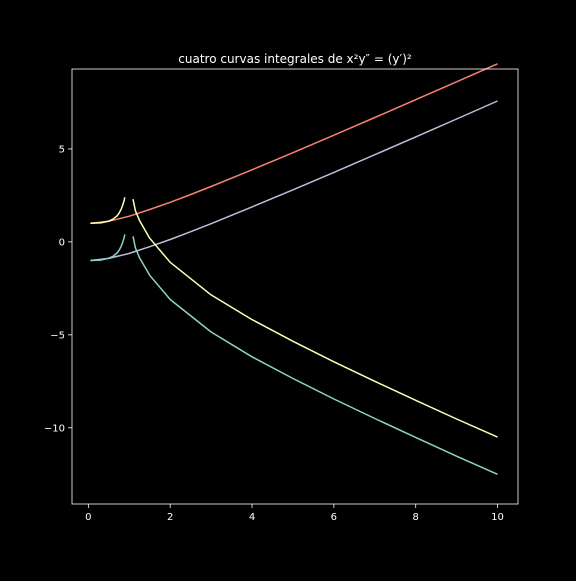 This screenshot has height=581, width=576. I want to click on x-tick-label: 4, so click(252, 517).